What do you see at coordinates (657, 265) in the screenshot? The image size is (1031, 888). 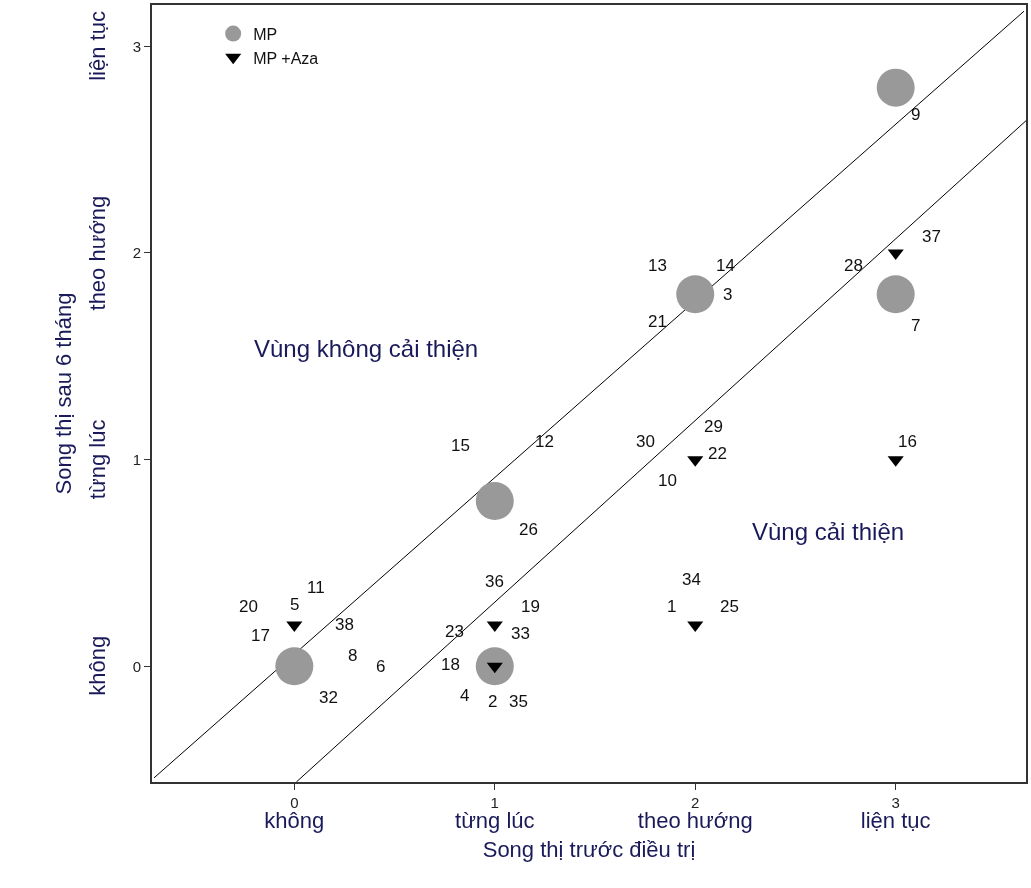 I see `annotation: 13` at bounding box center [657, 265].